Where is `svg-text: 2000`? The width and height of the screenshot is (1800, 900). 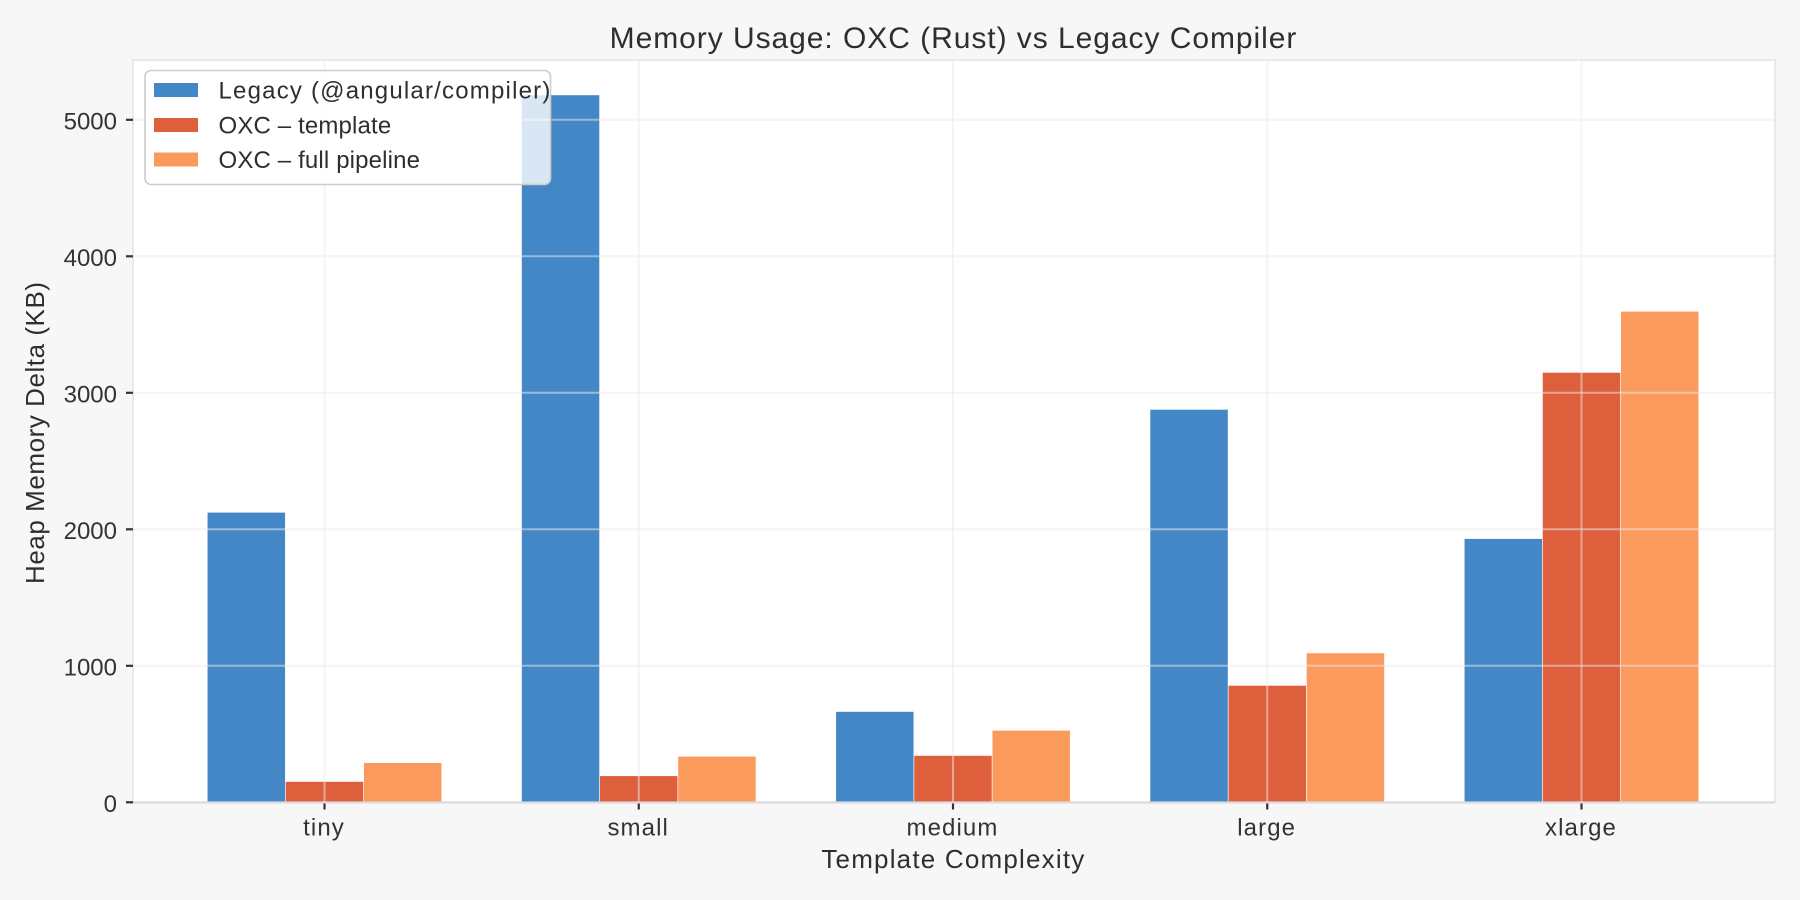 svg-text: 2000 is located at coordinates (90, 531).